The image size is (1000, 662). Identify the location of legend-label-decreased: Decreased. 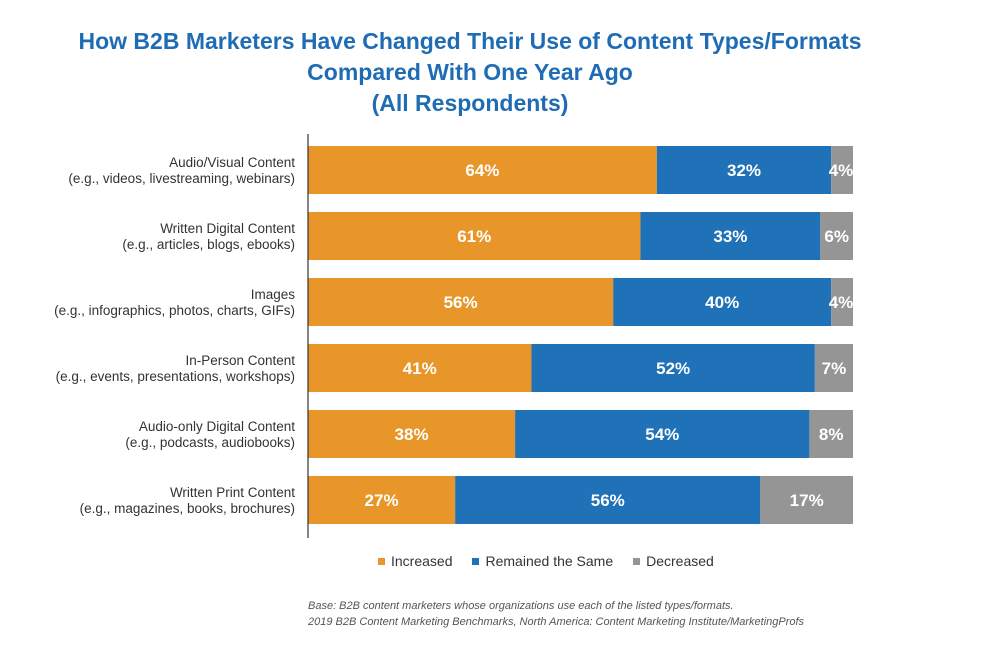
(680, 561).